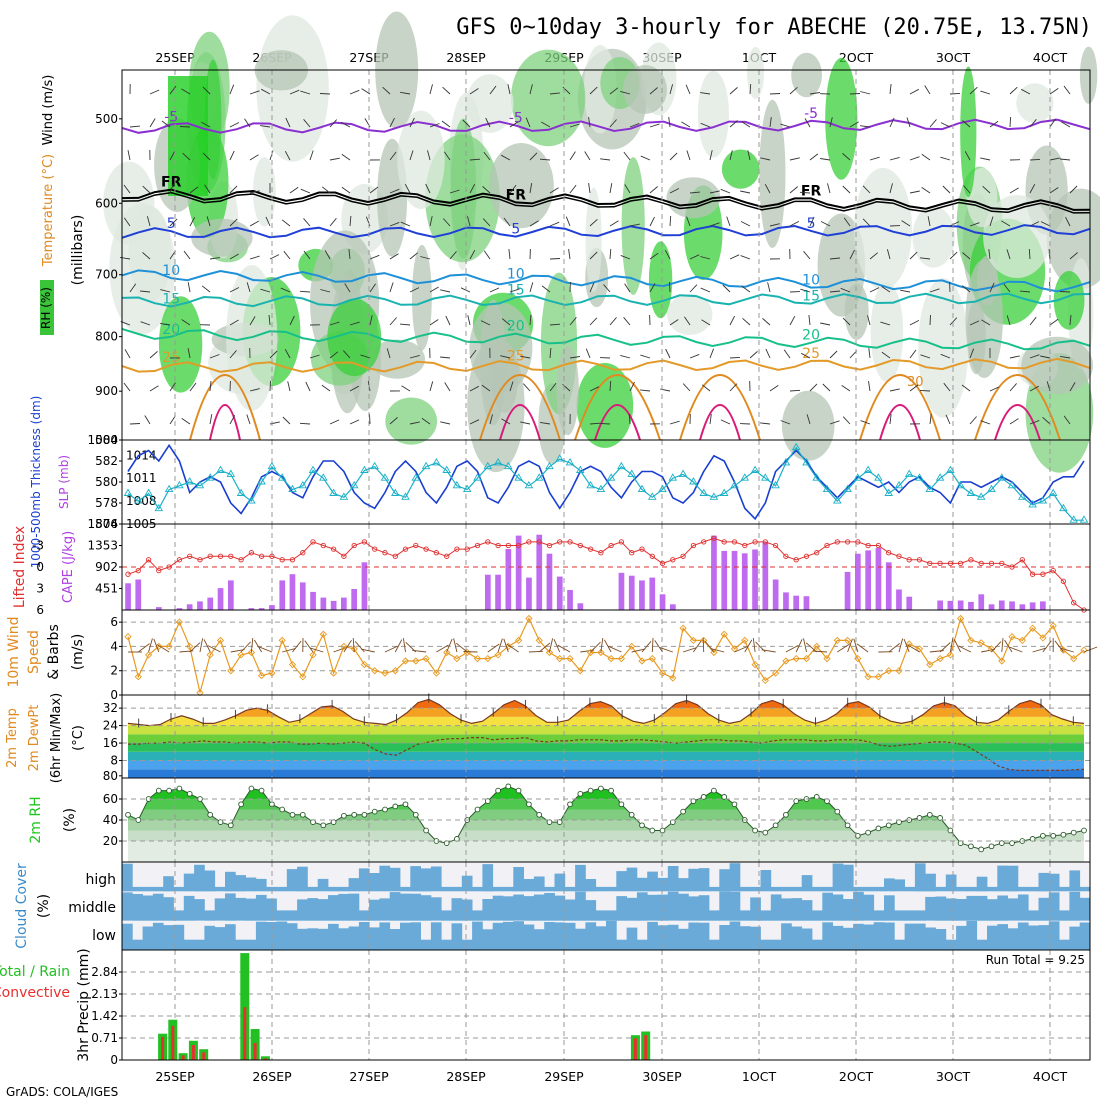 The image size is (1100, 1100). Describe the element at coordinates (606, 300) in the screenshot. I see `isotherm-line` at that location.